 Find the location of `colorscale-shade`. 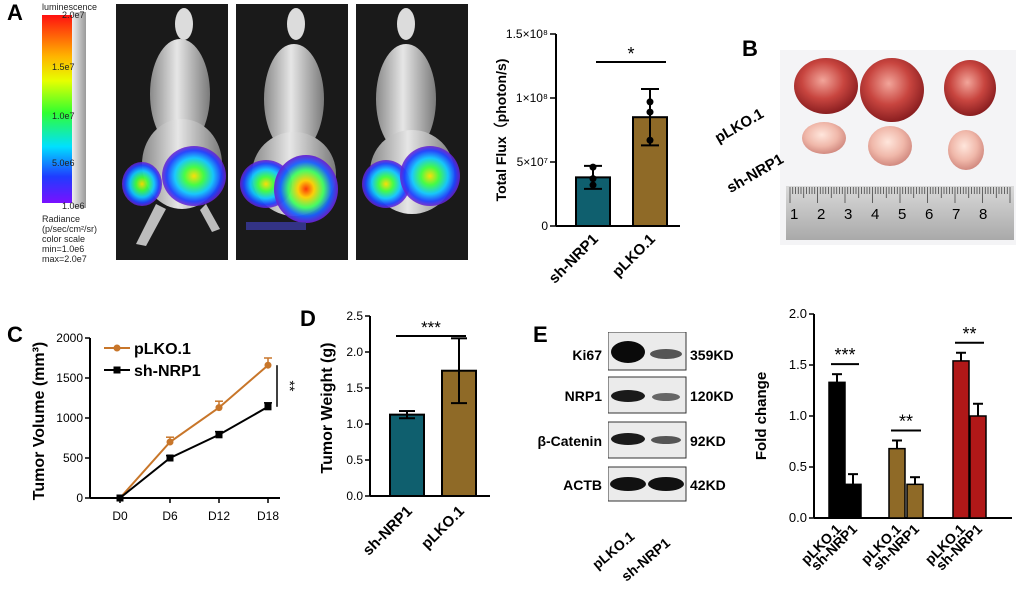

colorscale-shade is located at coordinates (79, 110).